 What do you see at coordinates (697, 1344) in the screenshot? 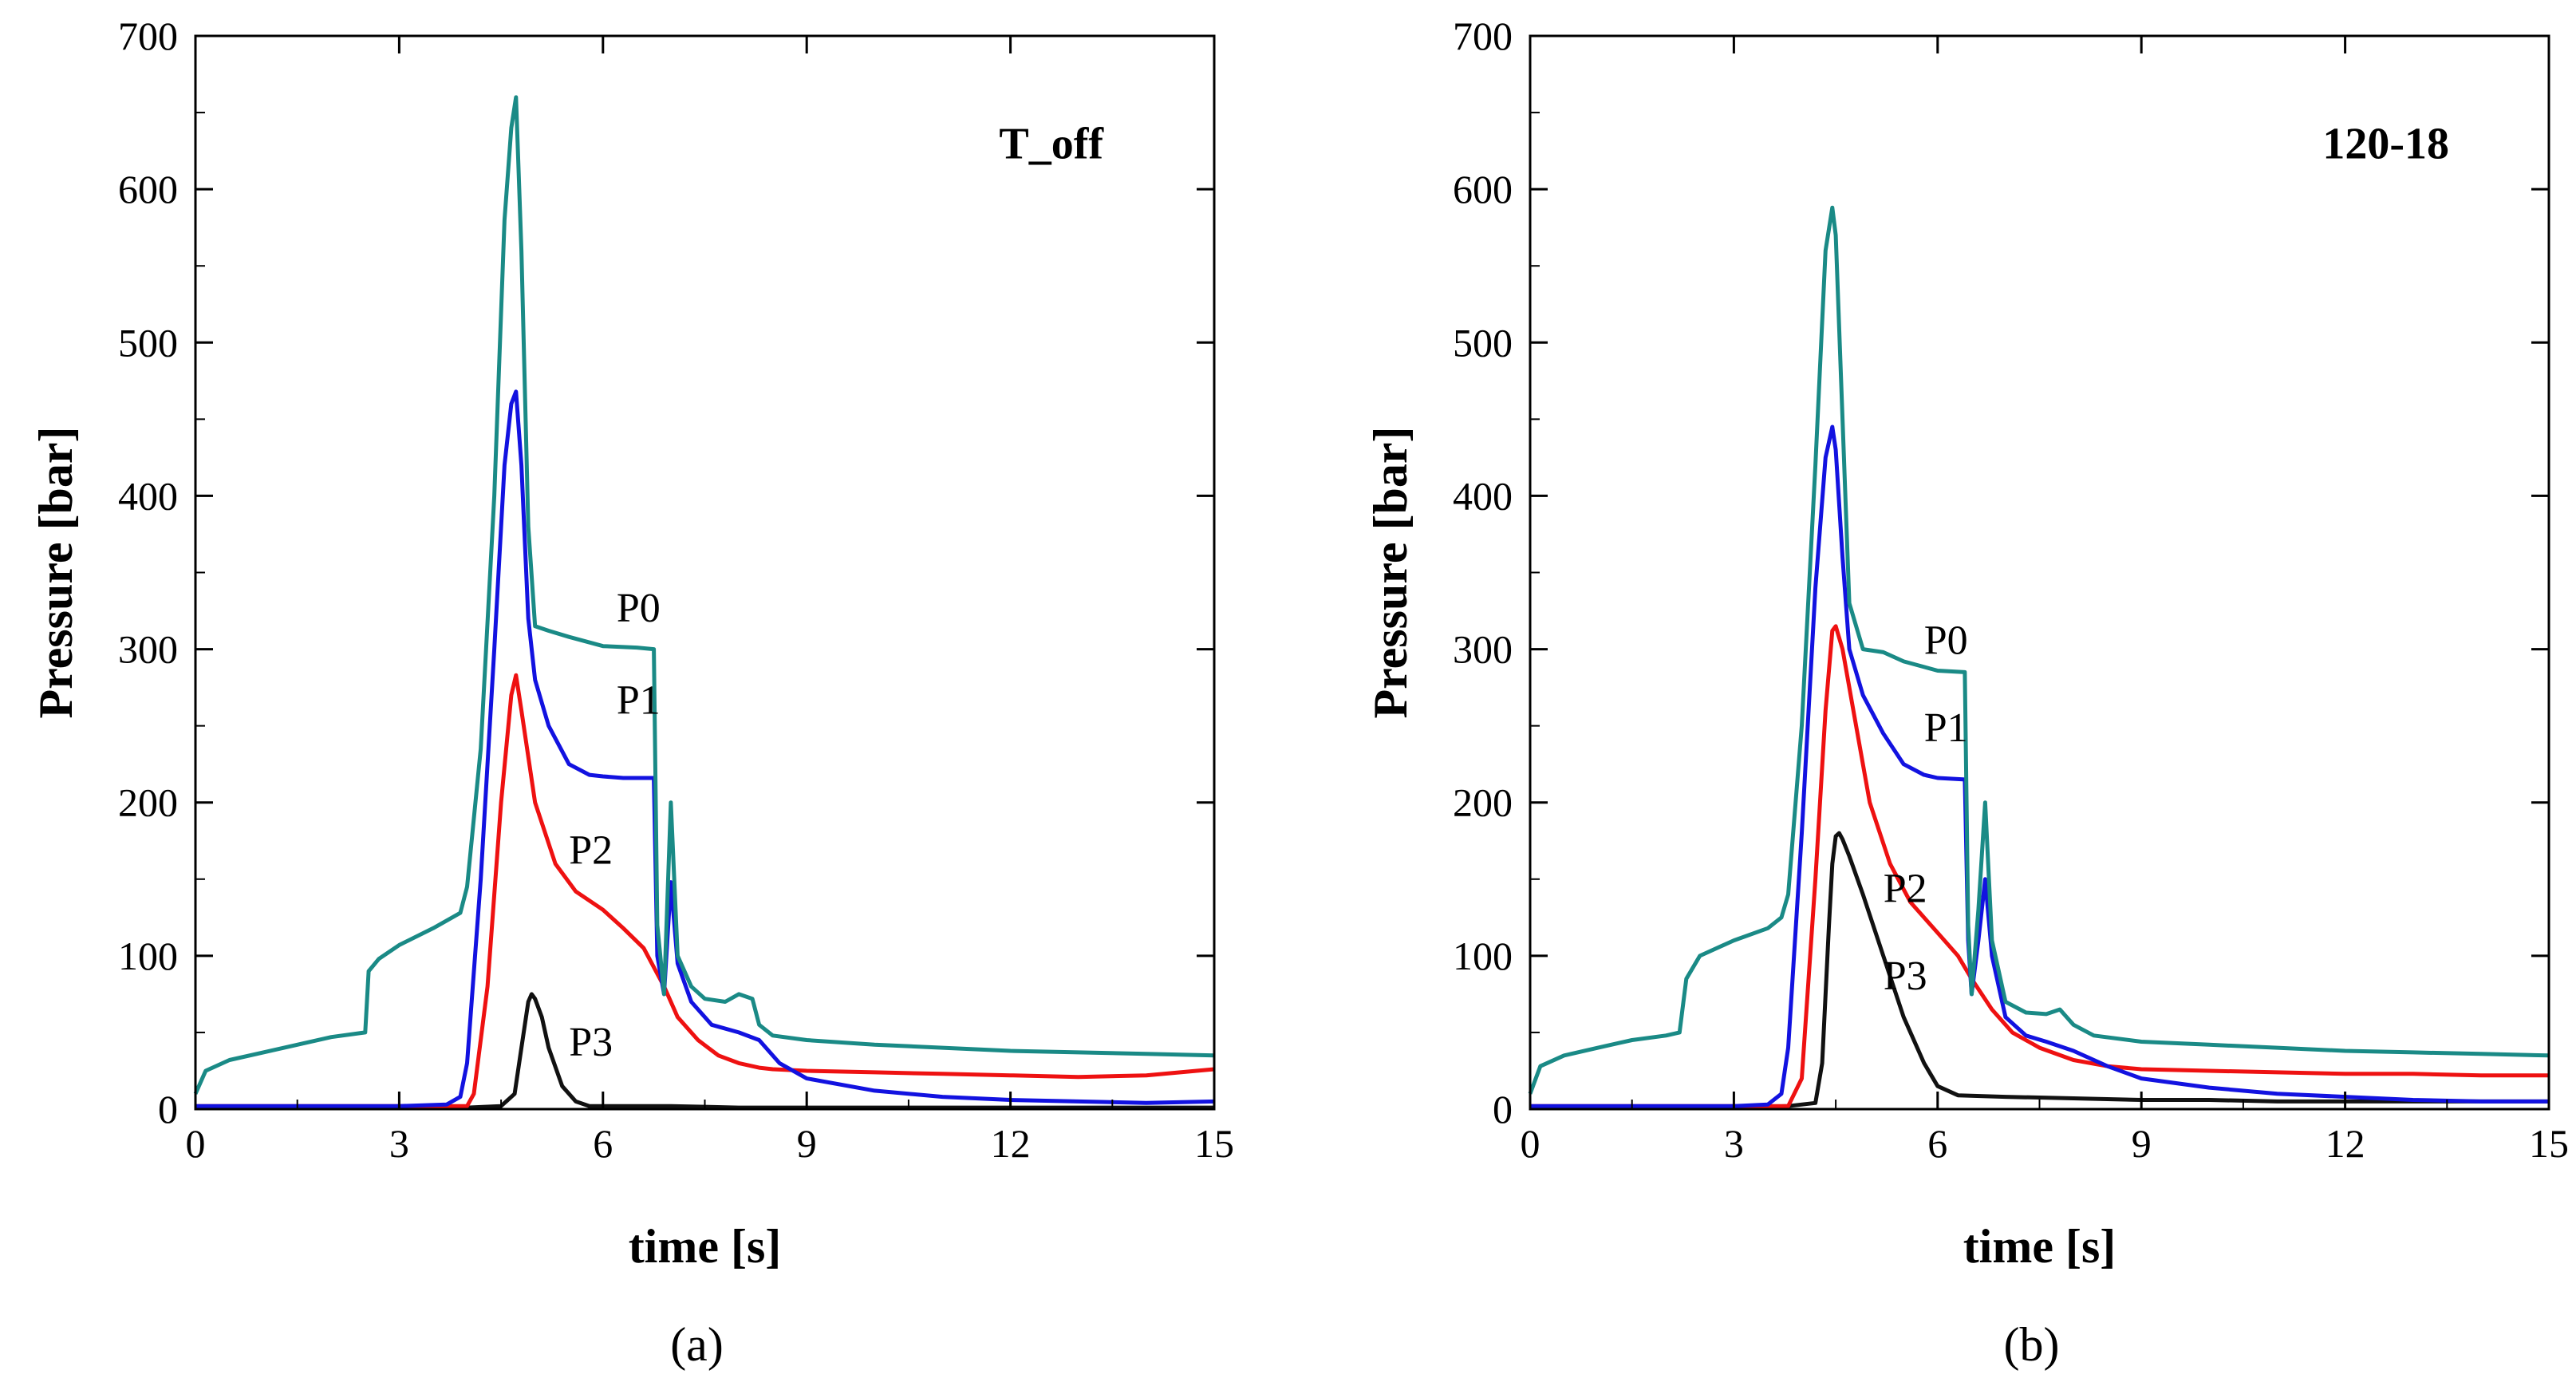
I see `panel-caption: (a)` at bounding box center [697, 1344].